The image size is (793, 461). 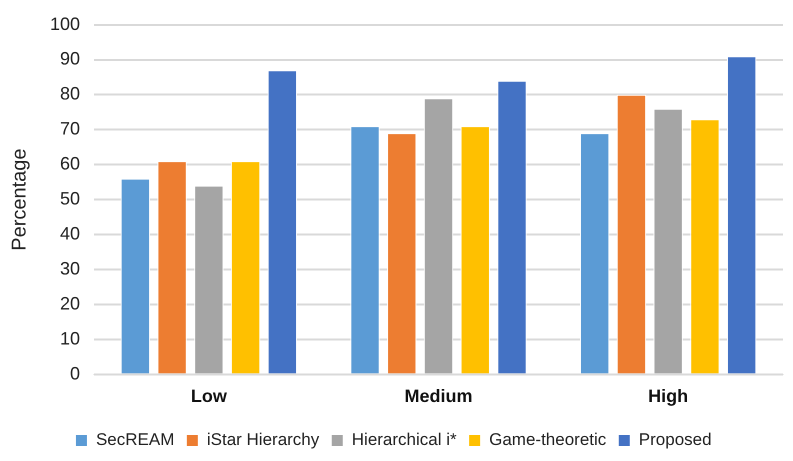 What do you see at coordinates (70, 303) in the screenshot?
I see `y-tick-label: 20` at bounding box center [70, 303].